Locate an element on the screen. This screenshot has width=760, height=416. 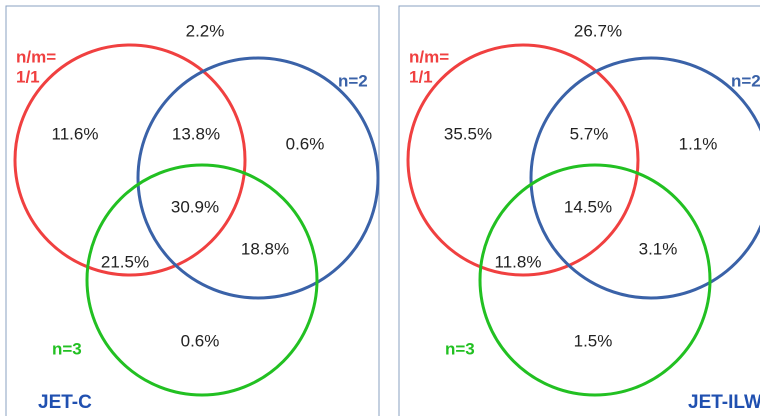
region-value: 11.6% is located at coordinates (75, 133).